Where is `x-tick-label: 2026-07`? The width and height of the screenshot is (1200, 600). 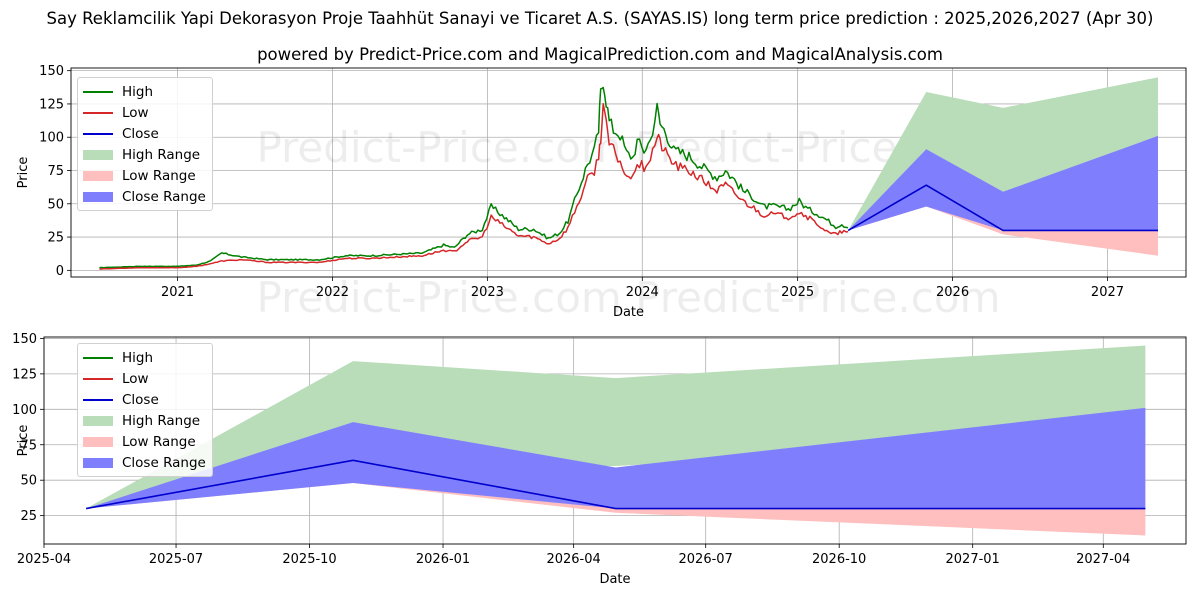 x-tick-label: 2026-07 is located at coordinates (706, 559).